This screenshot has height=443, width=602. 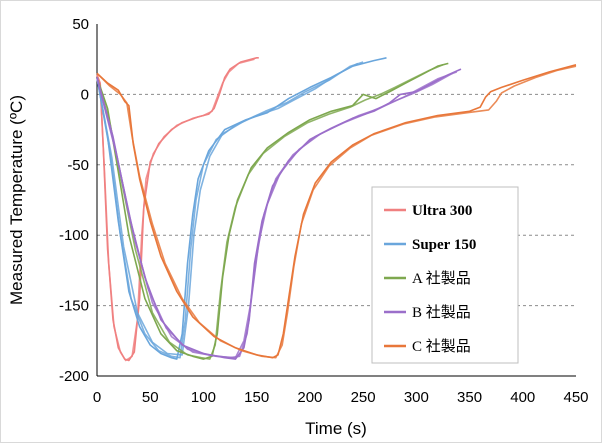 I want to click on legend-box, so click(x=445, y=275).